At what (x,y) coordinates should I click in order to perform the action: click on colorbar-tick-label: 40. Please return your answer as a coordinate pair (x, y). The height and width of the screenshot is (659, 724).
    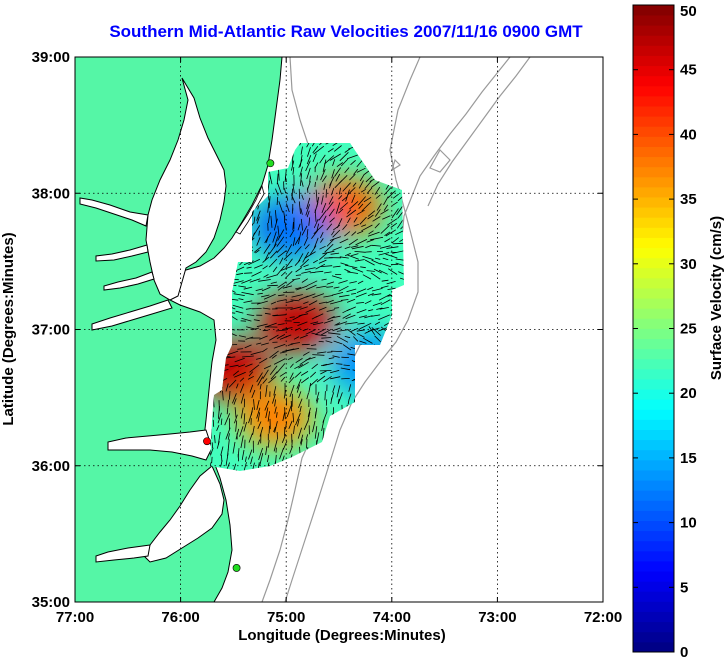
    Looking at the image, I should click on (688, 134).